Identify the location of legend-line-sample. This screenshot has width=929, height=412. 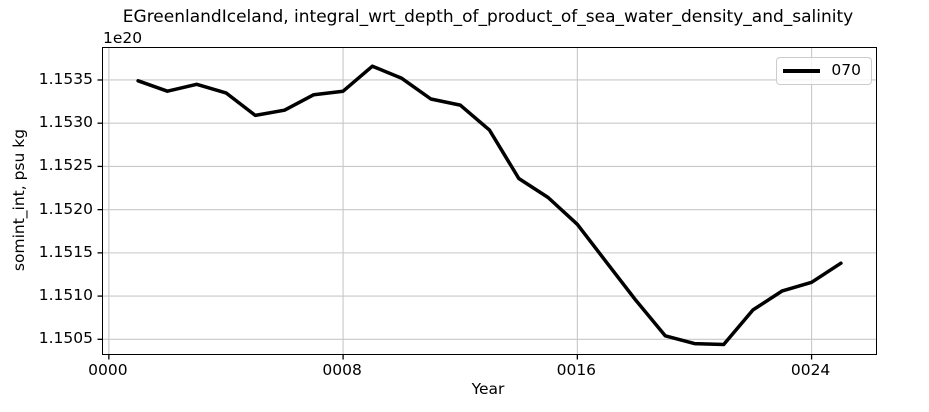
(802, 71).